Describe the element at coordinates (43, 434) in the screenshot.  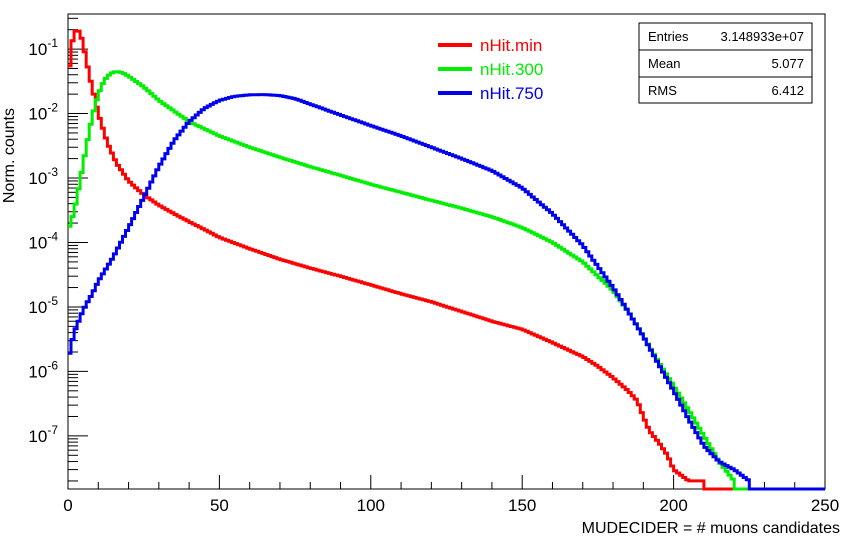
I see `y-tick-label: 10⁻⁷` at that location.